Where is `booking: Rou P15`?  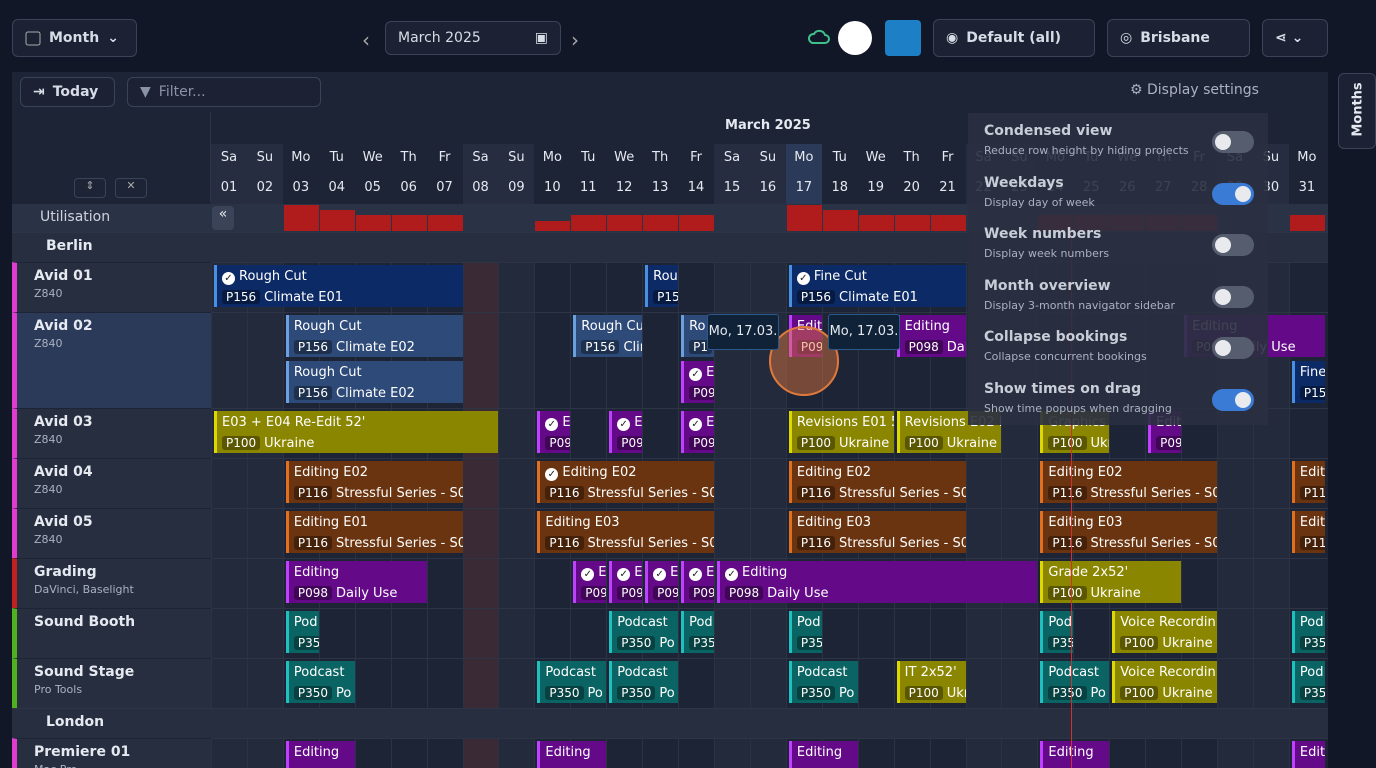 booking: Rou P15 is located at coordinates (662, 286).